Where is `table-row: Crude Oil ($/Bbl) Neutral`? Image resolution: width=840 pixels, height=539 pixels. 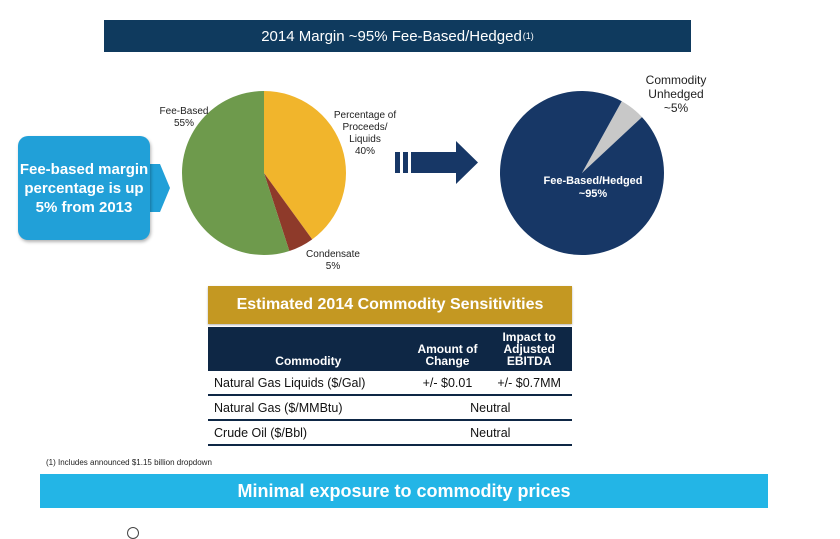 table-row: Crude Oil ($/Bbl) Neutral is located at coordinates (390, 433).